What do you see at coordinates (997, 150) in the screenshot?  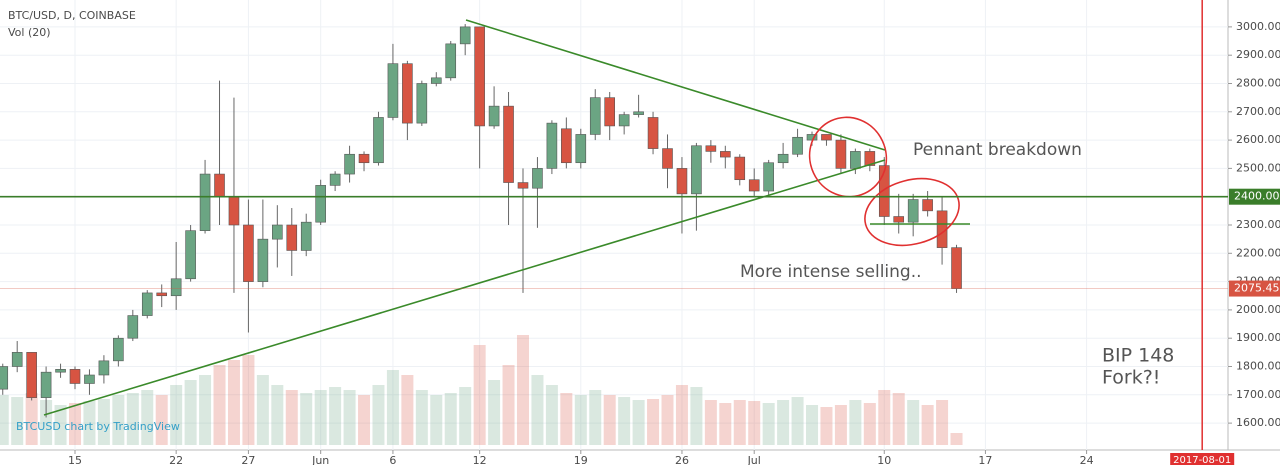 I see `annotation: Pennant breakdown` at bounding box center [997, 150].